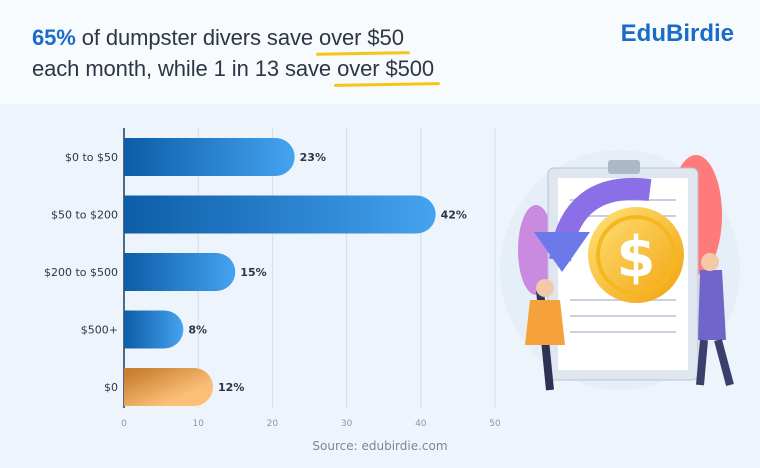 The height and width of the screenshot is (468, 760). I want to click on category-label: $200 to $500, so click(81, 272).